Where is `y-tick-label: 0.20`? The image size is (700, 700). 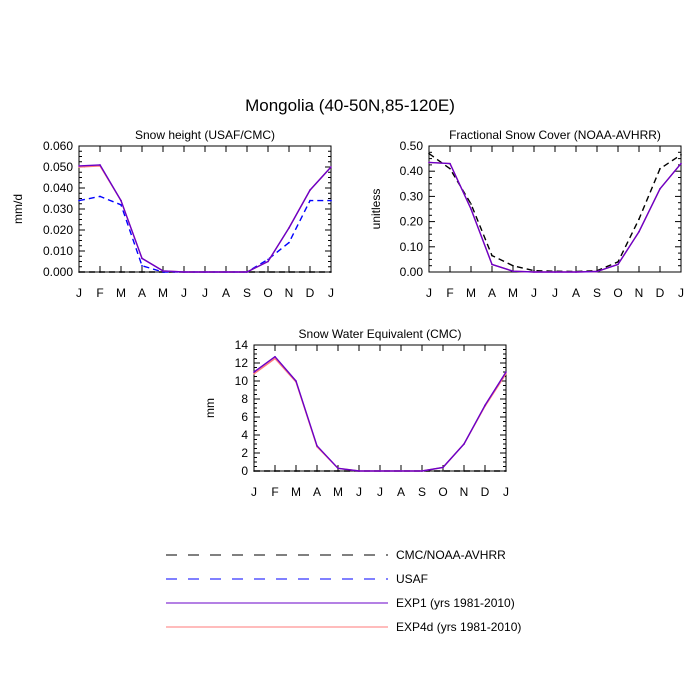
y-tick-label: 0.20 is located at coordinates (412, 222).